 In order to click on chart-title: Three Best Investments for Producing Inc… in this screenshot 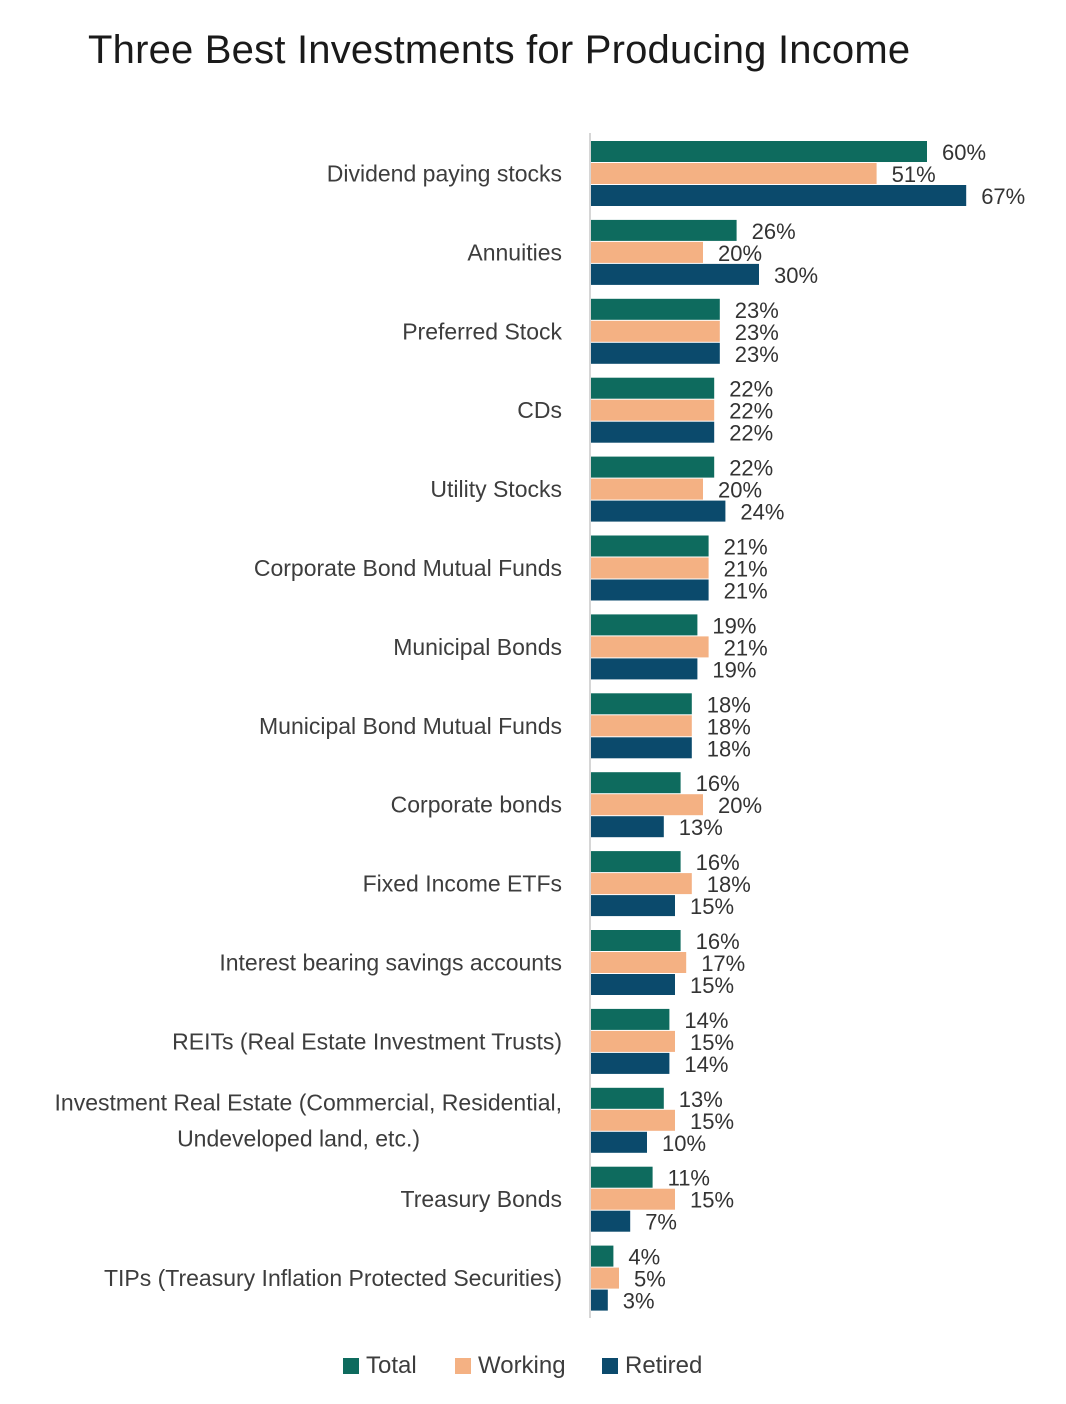, I will do `click(499, 50)`.